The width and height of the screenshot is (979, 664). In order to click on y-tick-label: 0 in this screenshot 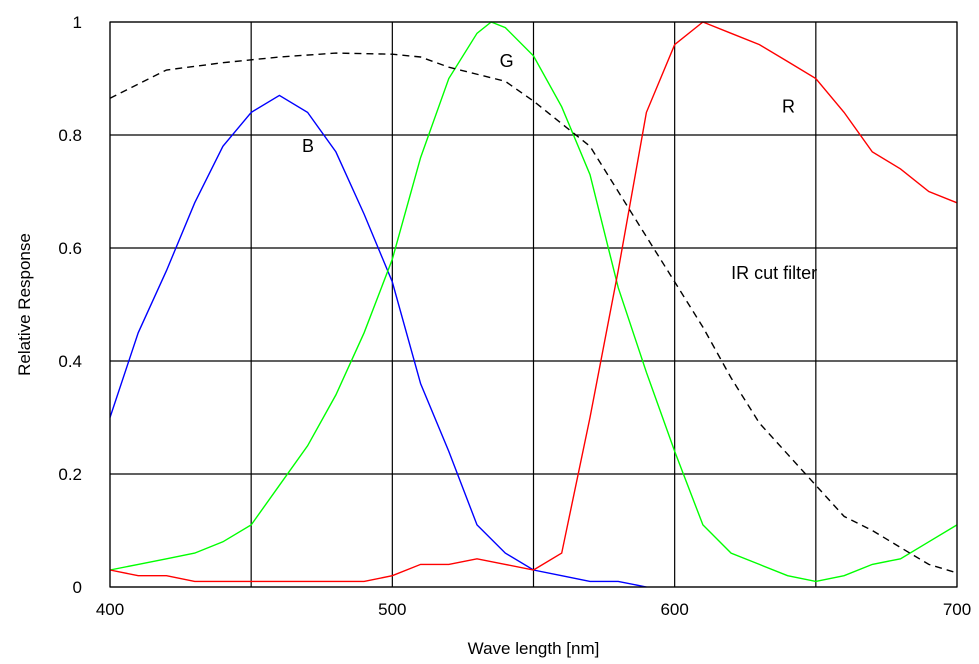, I will do `click(77, 587)`.